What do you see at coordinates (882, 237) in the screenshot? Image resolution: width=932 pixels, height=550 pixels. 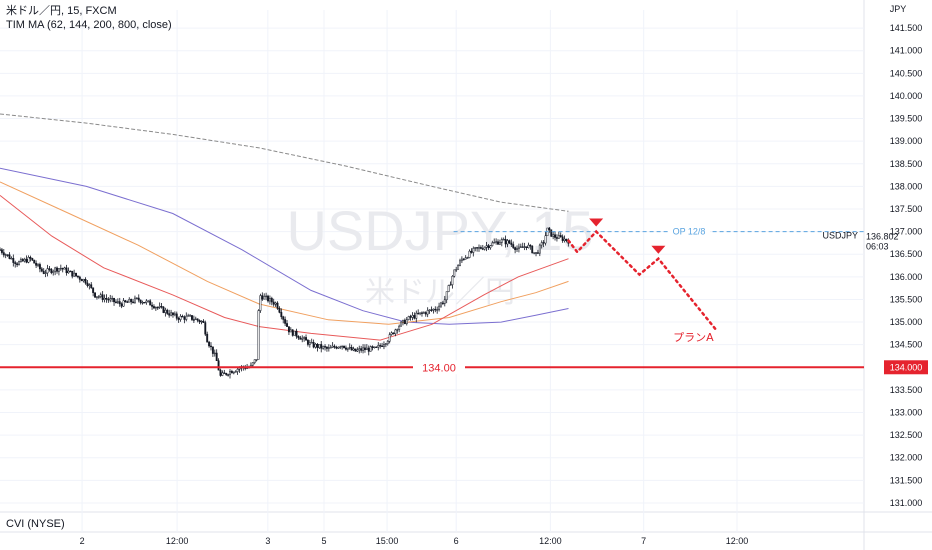 I see `current-price-label: 136.802` at bounding box center [882, 237].